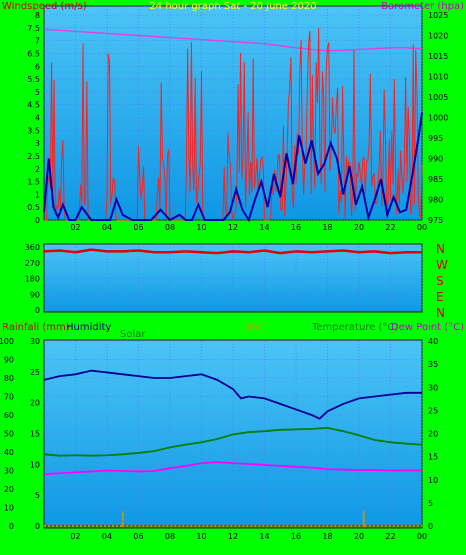 This screenshot has width=466, height=555. What do you see at coordinates (35, 403) in the screenshot?
I see `rainfall-tick-label: 20` at bounding box center [35, 403].